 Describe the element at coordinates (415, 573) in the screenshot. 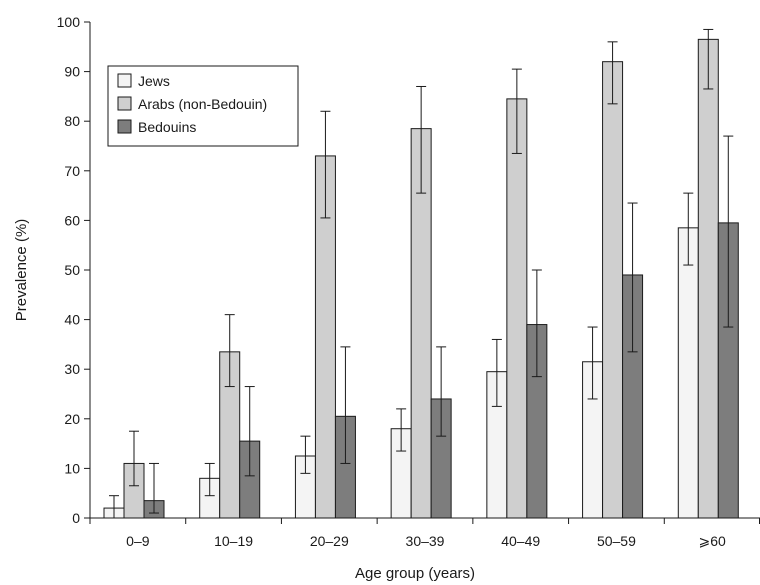

I see `x-axis-label: Age group (years)` at that location.